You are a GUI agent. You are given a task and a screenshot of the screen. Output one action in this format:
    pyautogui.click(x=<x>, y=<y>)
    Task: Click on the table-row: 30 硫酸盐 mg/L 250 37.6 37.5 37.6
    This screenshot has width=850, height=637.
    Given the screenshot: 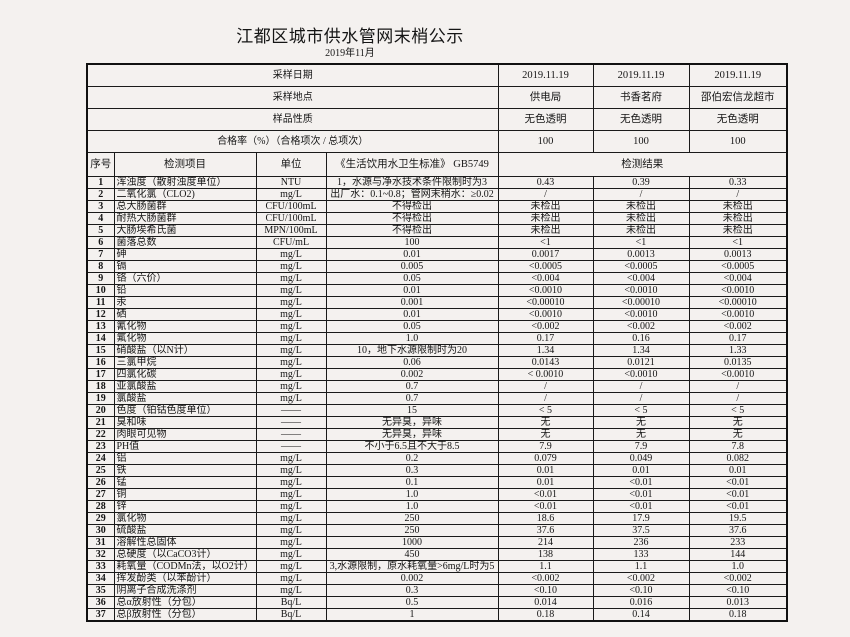 What is the action you would take?
    pyautogui.click(x=437, y=530)
    